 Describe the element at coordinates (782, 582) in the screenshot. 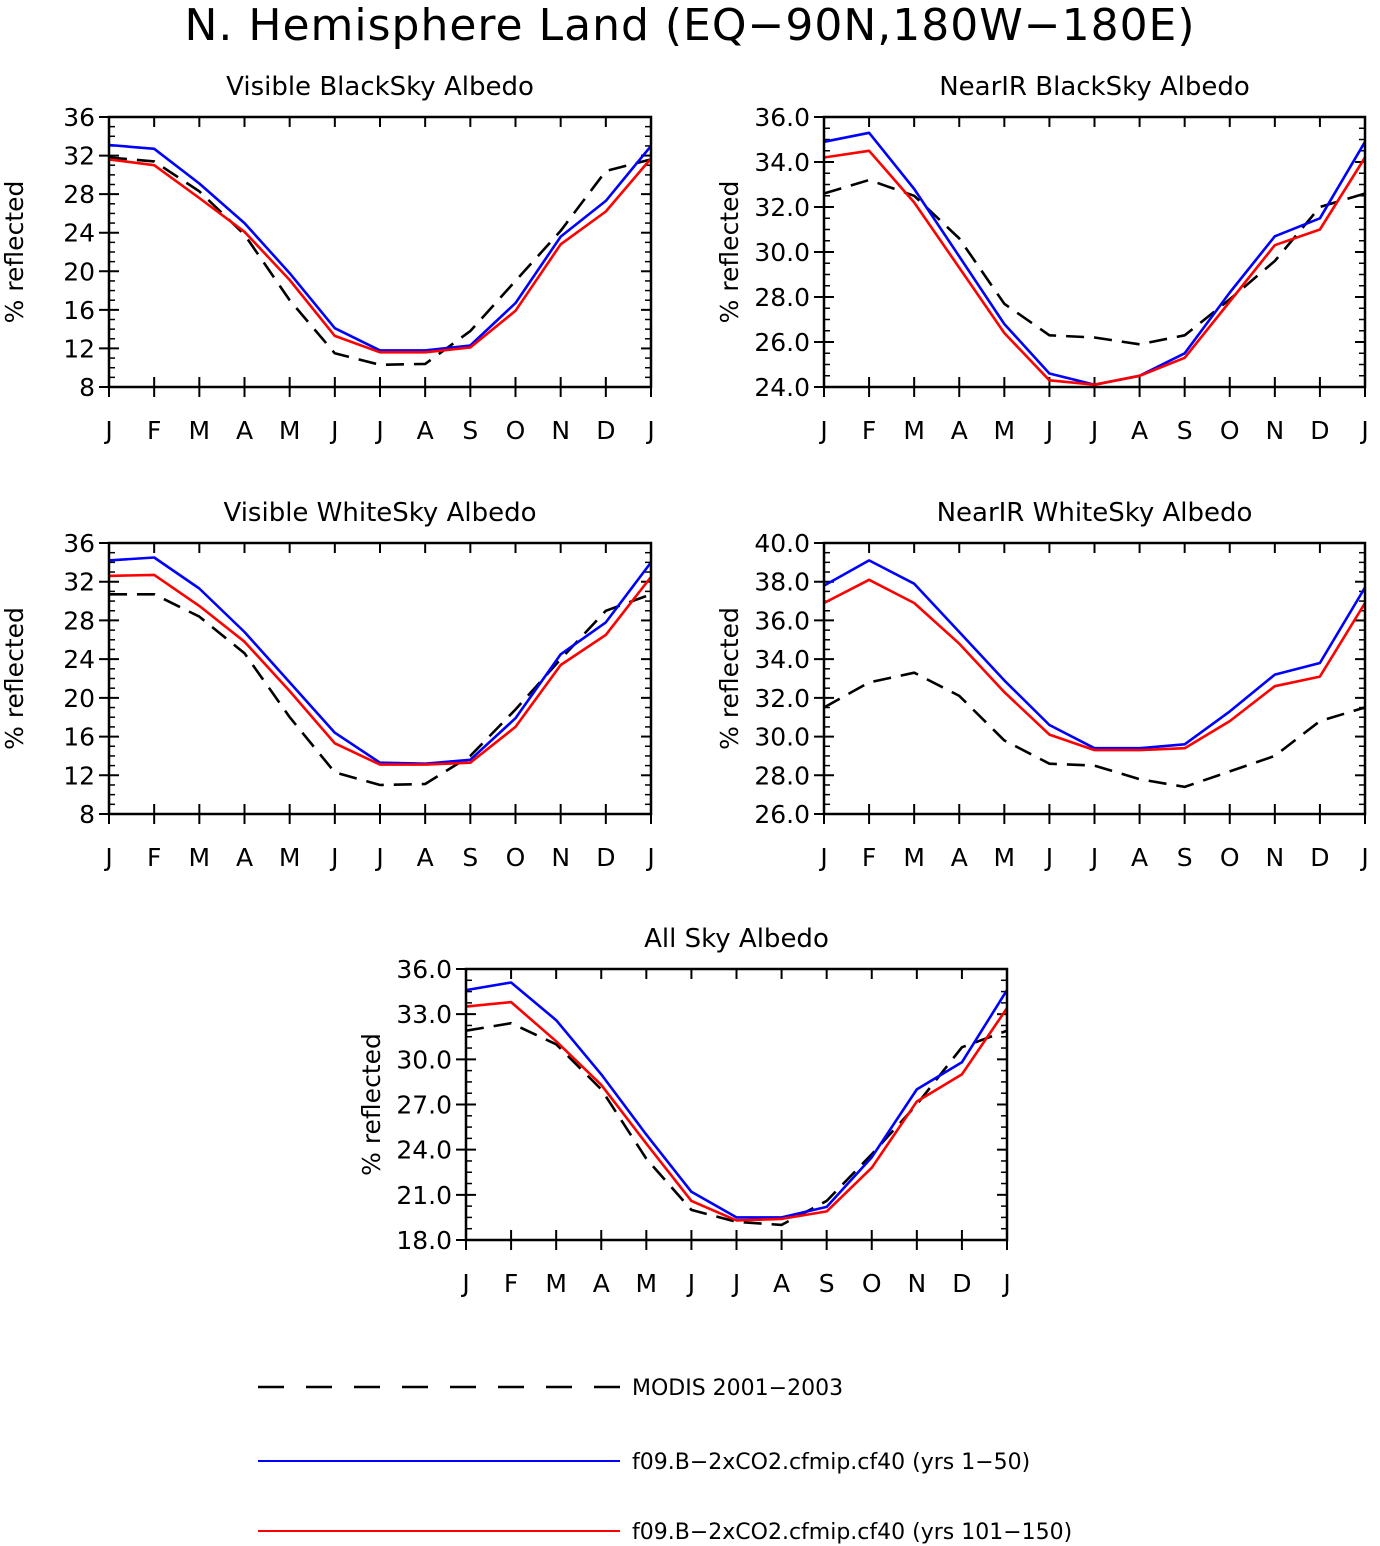

I see `y-tick-label: 38.0` at that location.